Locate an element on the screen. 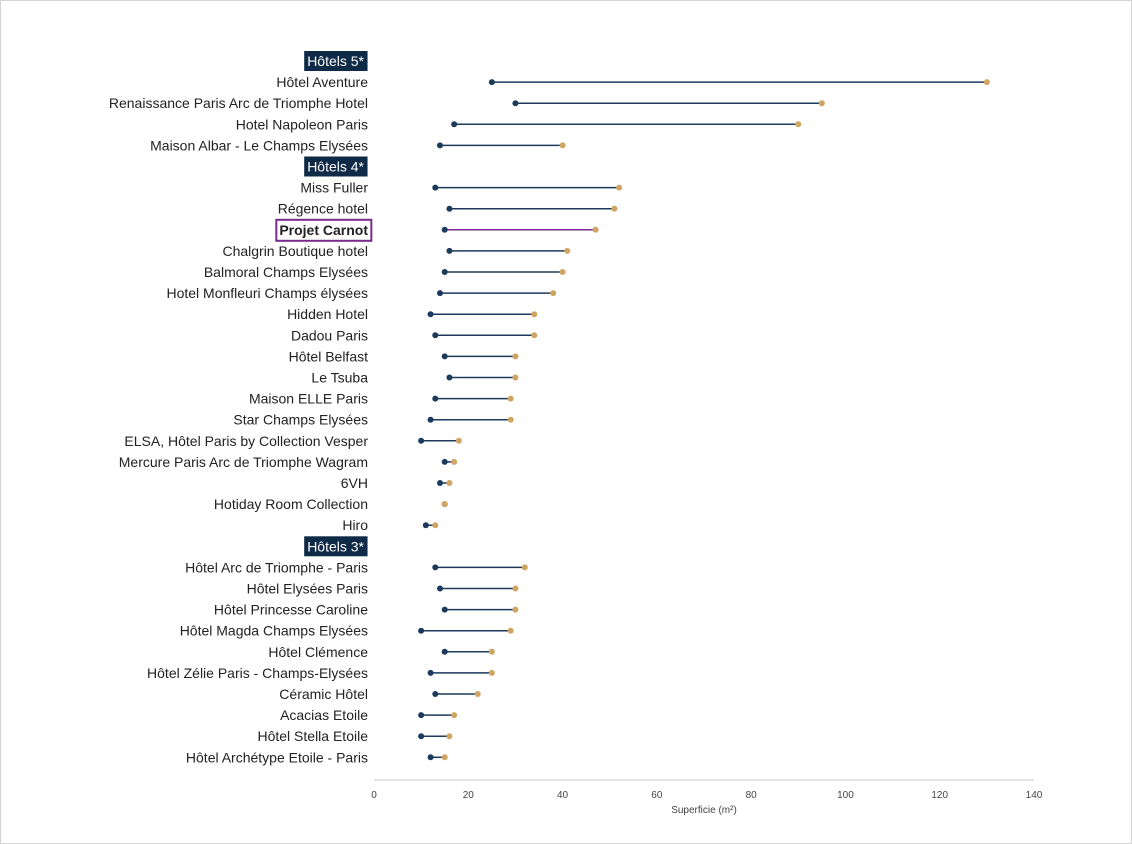 The height and width of the screenshot is (844, 1132). hotel-label: Hidden Hotel is located at coordinates (327, 314).